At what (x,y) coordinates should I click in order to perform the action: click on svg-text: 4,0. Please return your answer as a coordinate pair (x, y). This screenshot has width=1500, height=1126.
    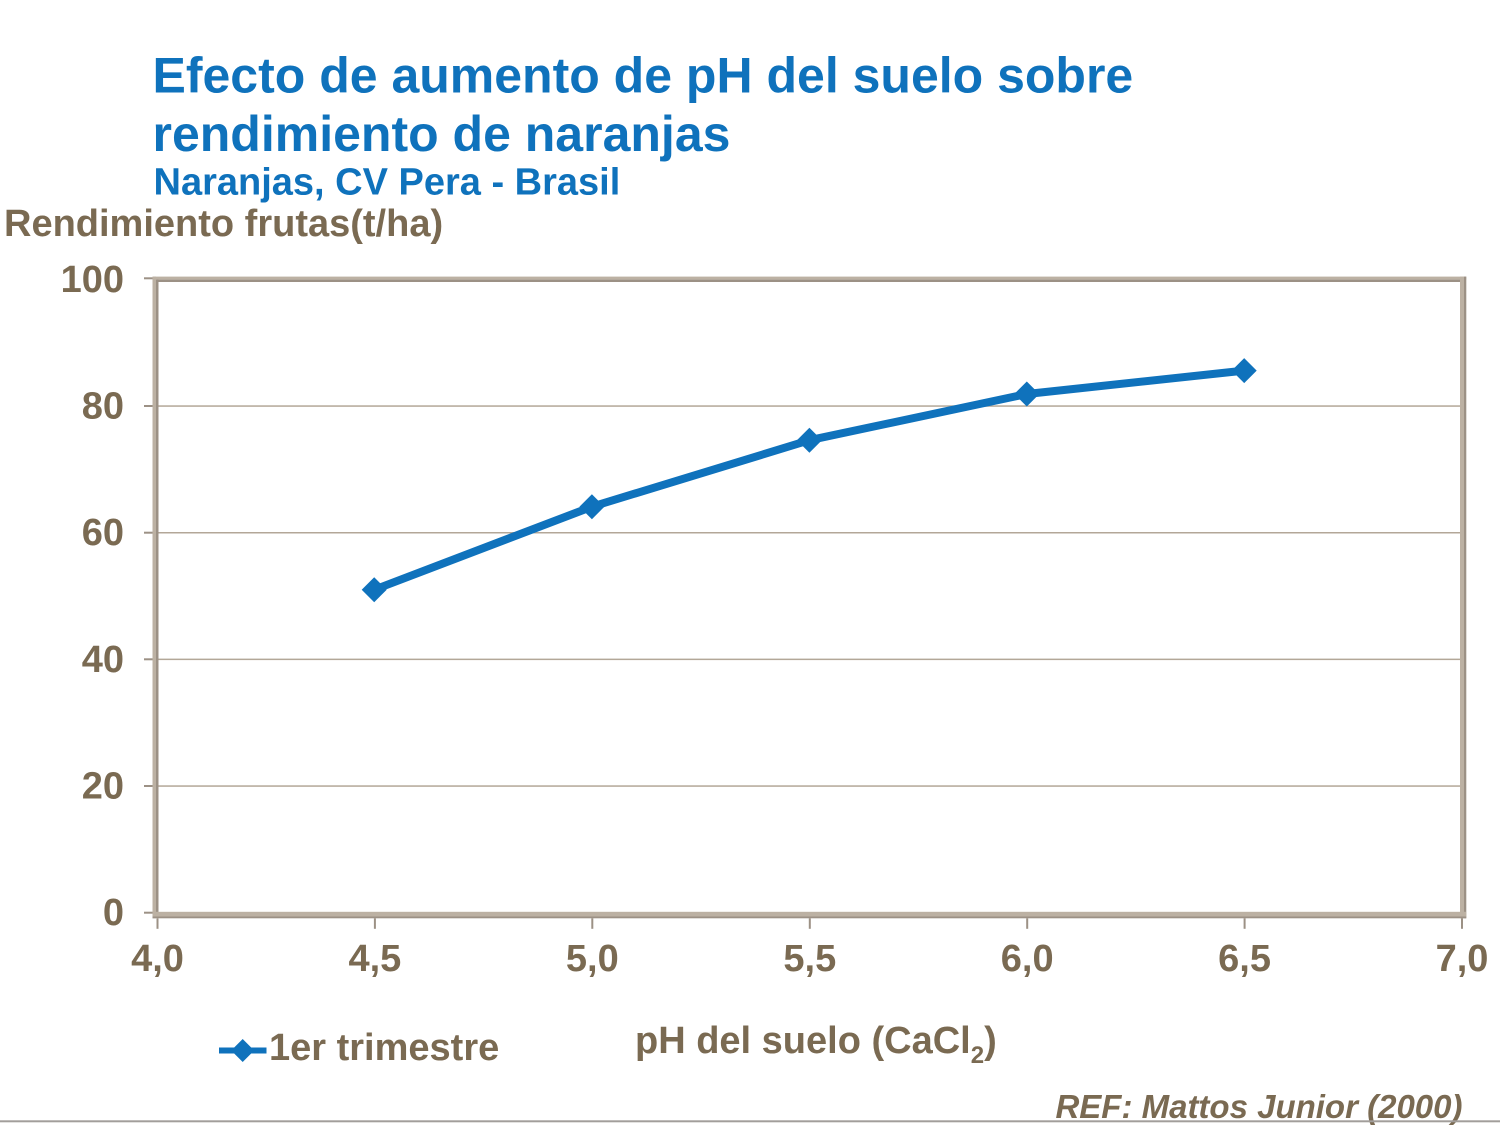
    Looking at the image, I should click on (157, 959).